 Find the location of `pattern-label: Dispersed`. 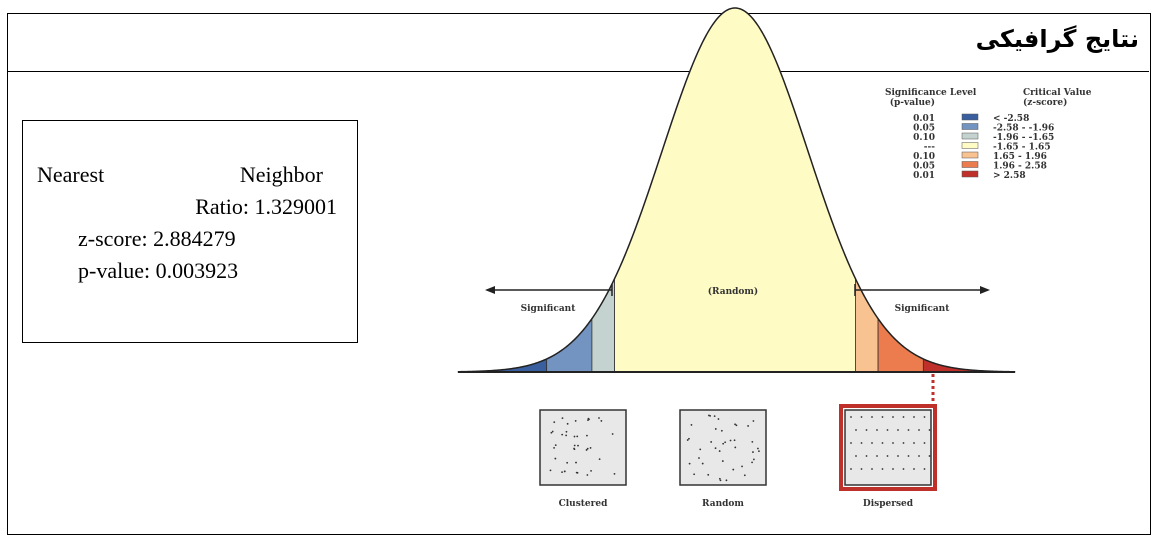

pattern-label: Dispersed is located at coordinates (888, 504).